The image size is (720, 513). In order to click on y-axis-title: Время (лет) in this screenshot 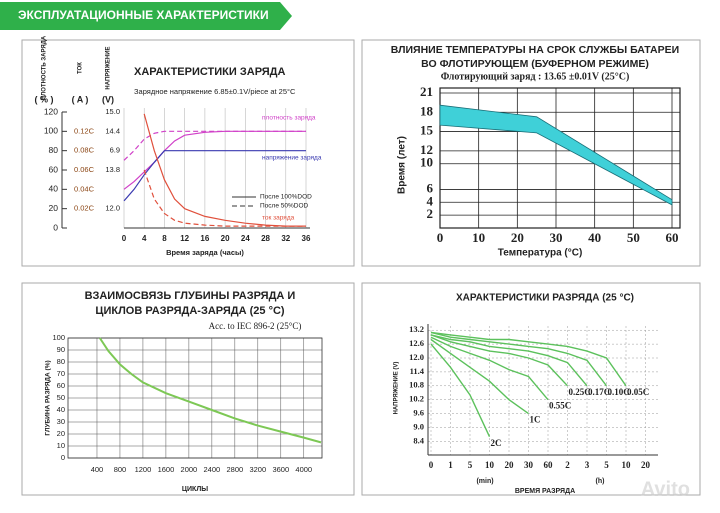, I will do `click(402, 165)`.